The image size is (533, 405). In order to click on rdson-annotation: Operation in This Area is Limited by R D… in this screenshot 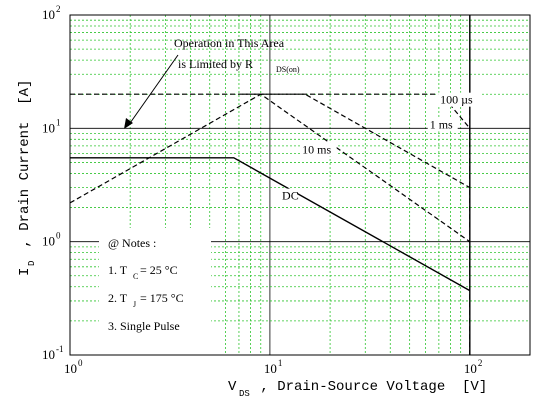, I will do `click(212, 82)`.